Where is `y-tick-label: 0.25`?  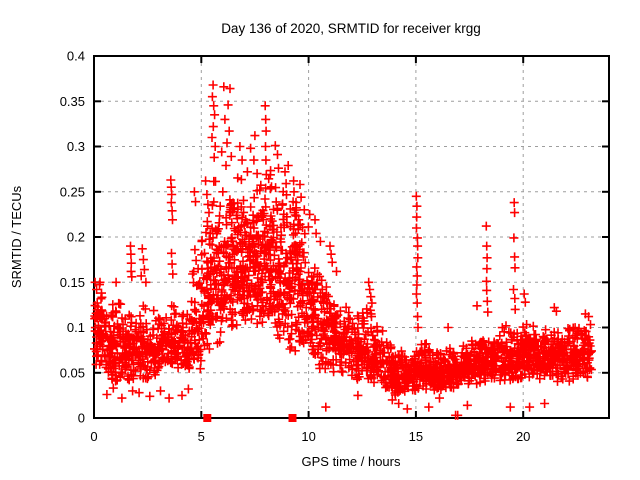
y-tick-label: 0.25 is located at coordinates (72, 191).